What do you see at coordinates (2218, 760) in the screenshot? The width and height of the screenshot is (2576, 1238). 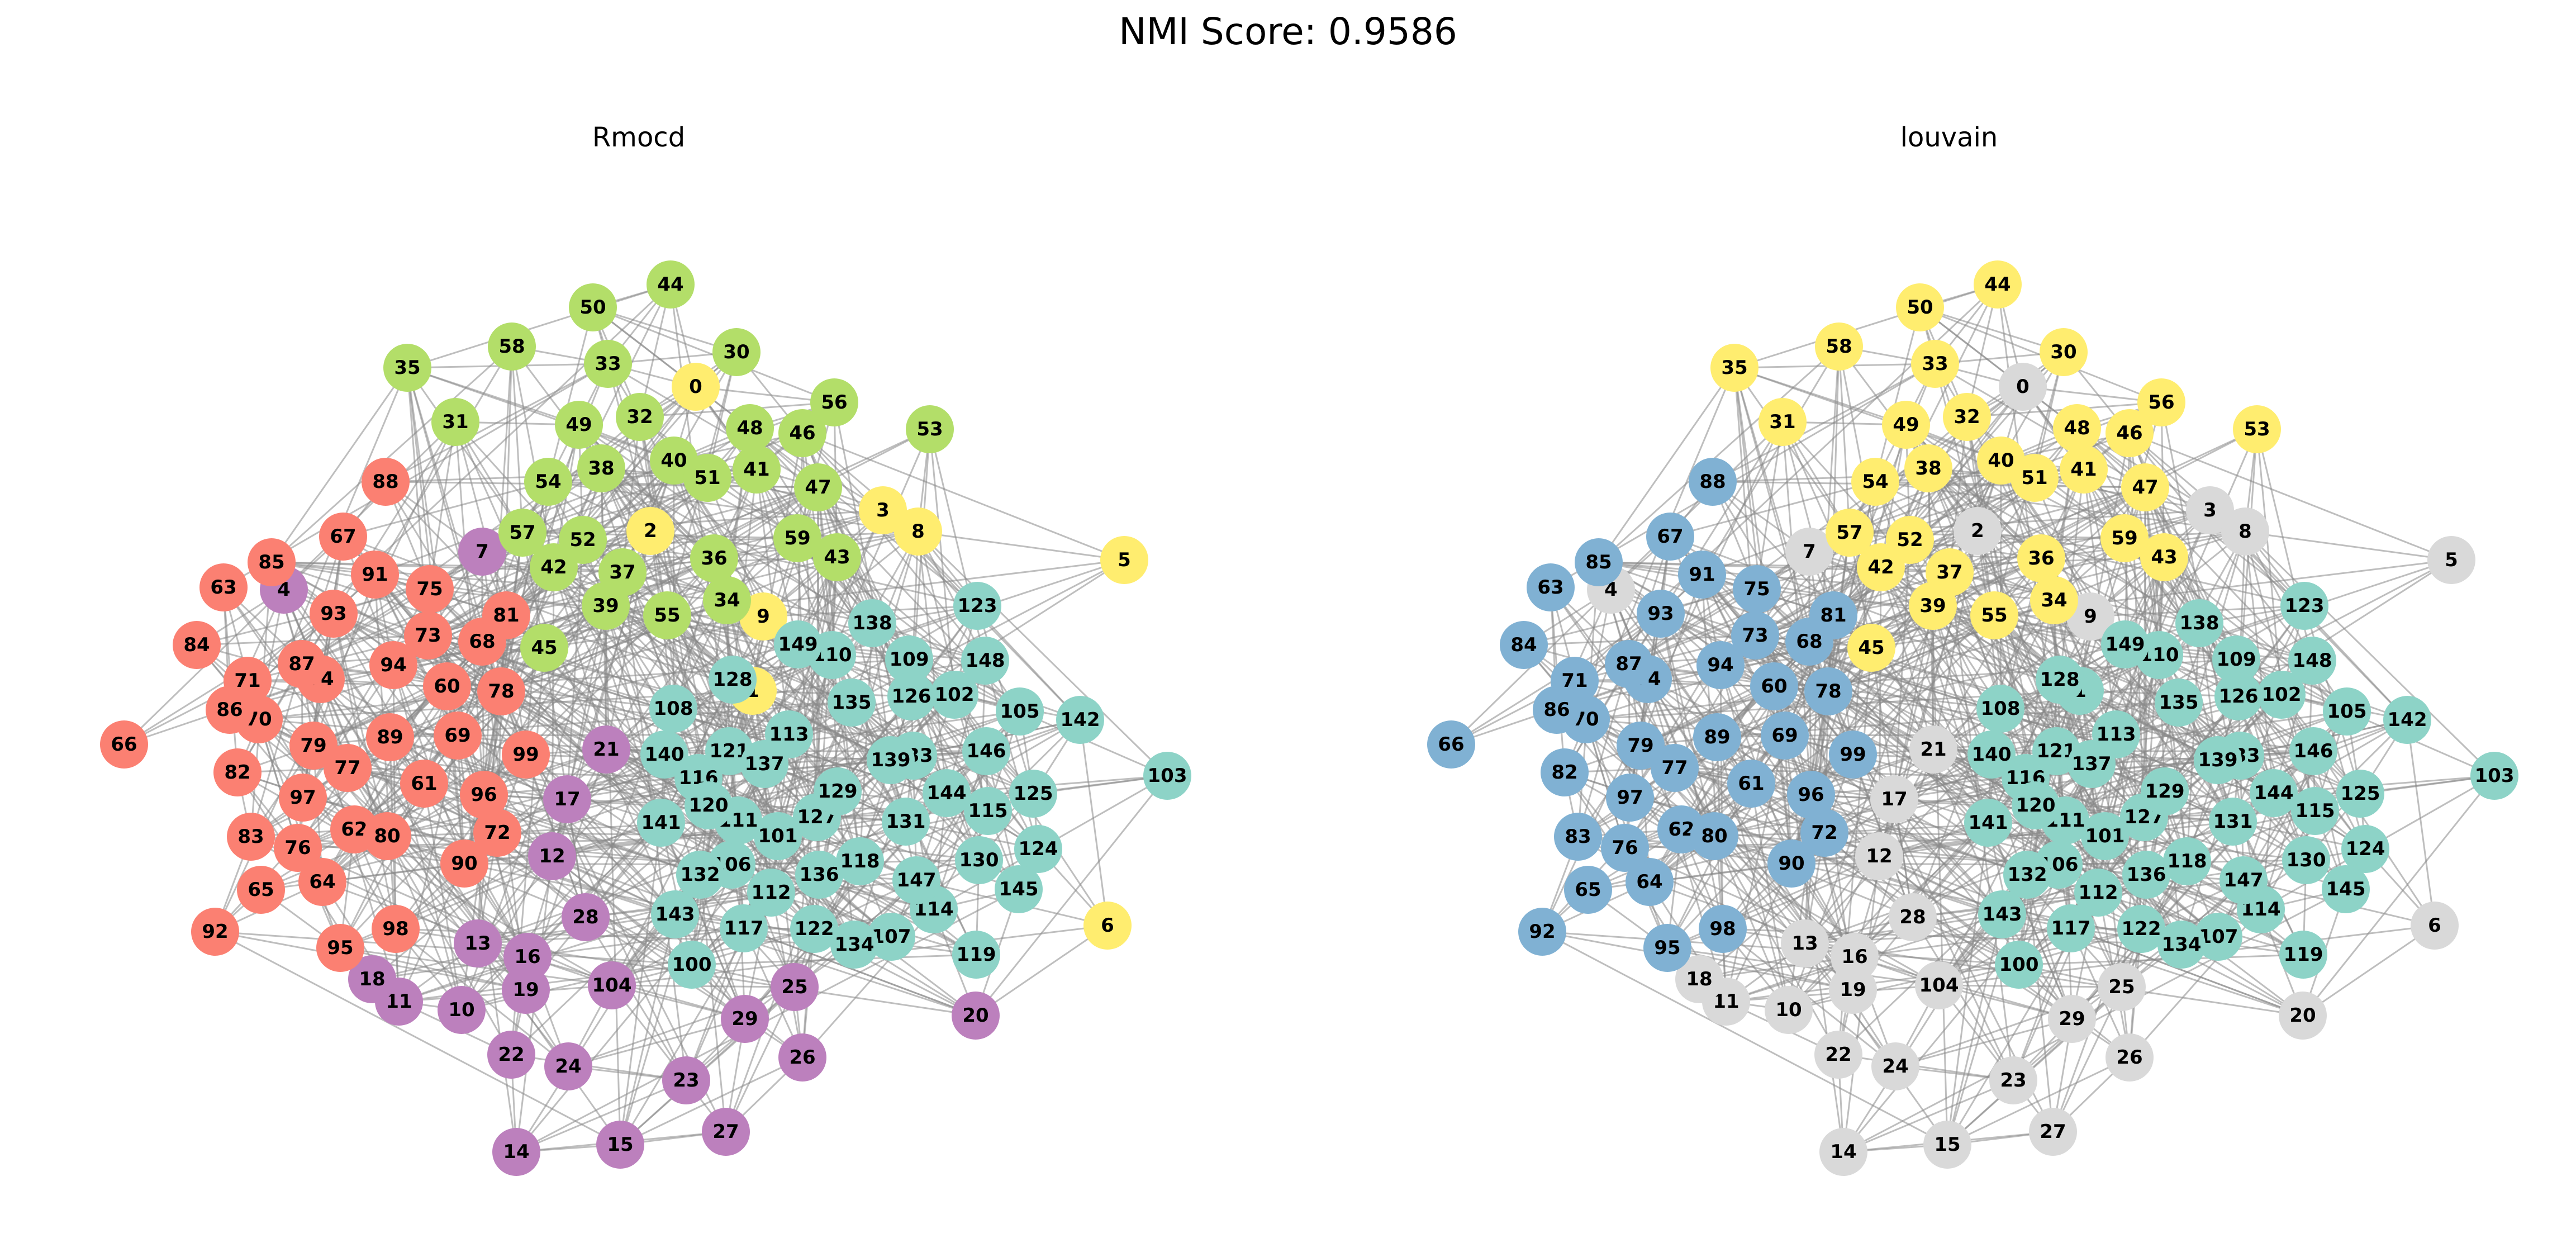 I see `node-louvain-139: 139` at bounding box center [2218, 760].